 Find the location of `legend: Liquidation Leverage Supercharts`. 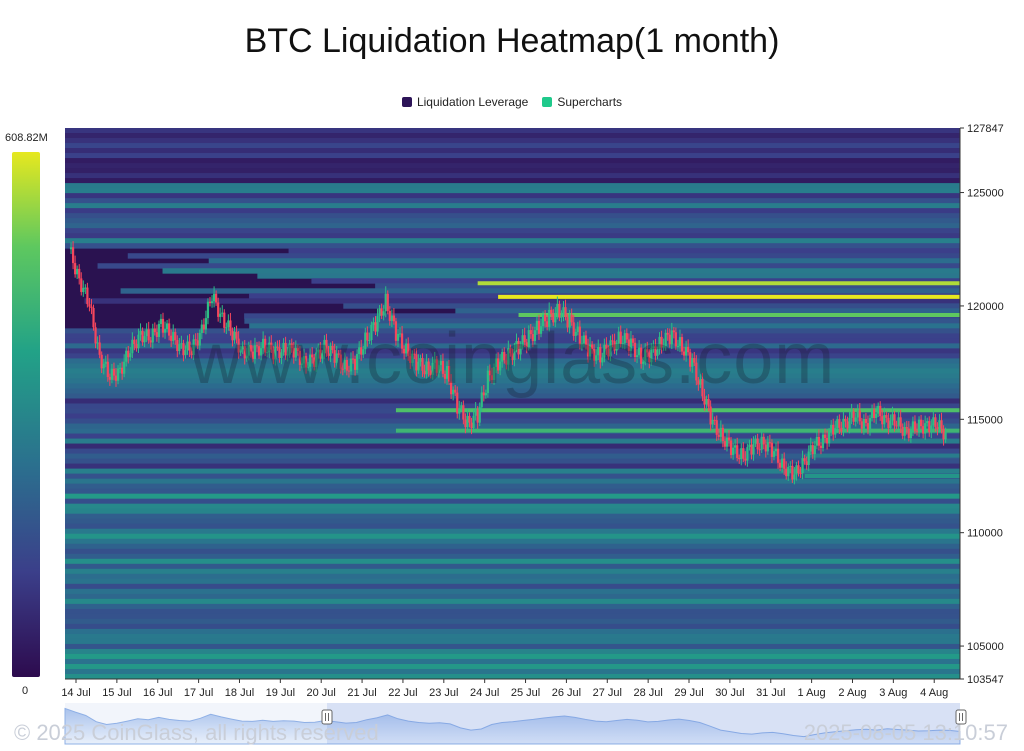

legend: Liquidation Leverage Supercharts is located at coordinates (512, 102).